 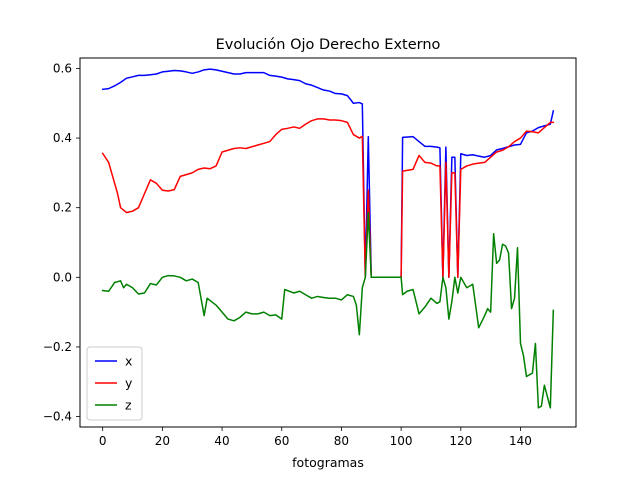 I want to click on y-tick-label: −0.2, so click(x=57, y=347).